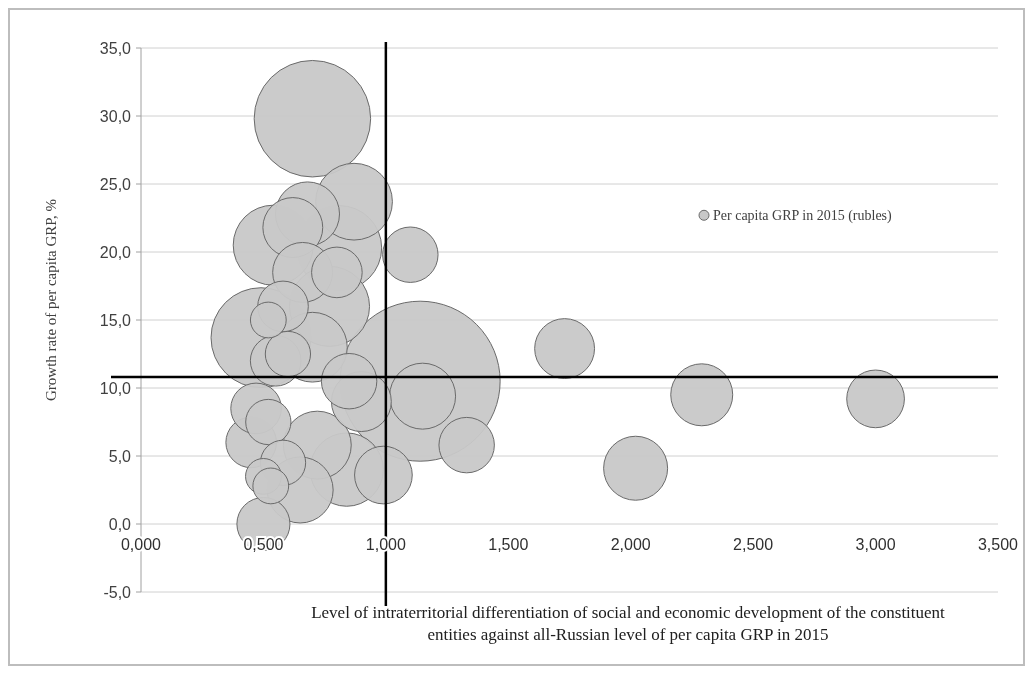 This screenshot has width=1033, height=674. Describe the element at coordinates (117, 592) in the screenshot. I see `y-tick-label: -5,0` at that location.